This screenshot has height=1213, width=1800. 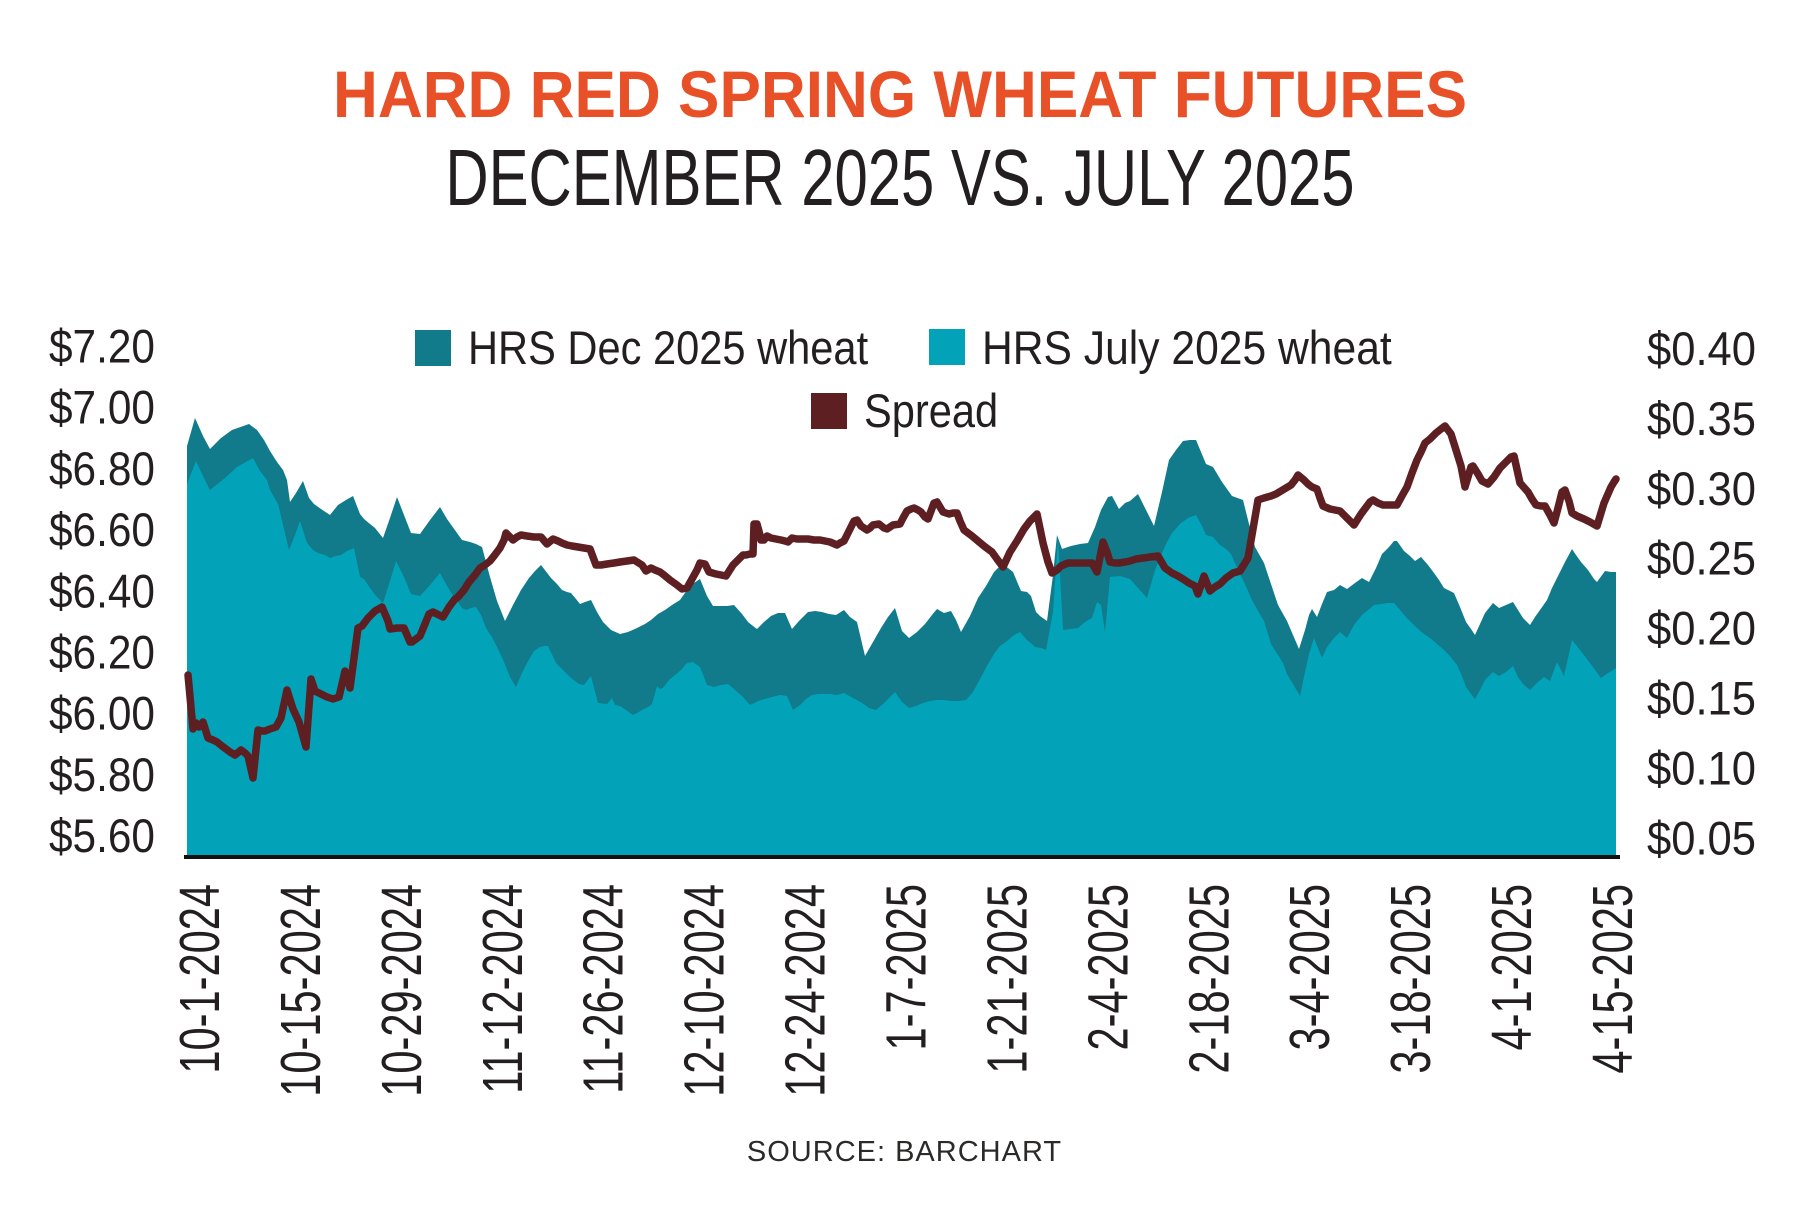 I want to click on svg-text: 10-15-2024, so click(x=300, y=990).